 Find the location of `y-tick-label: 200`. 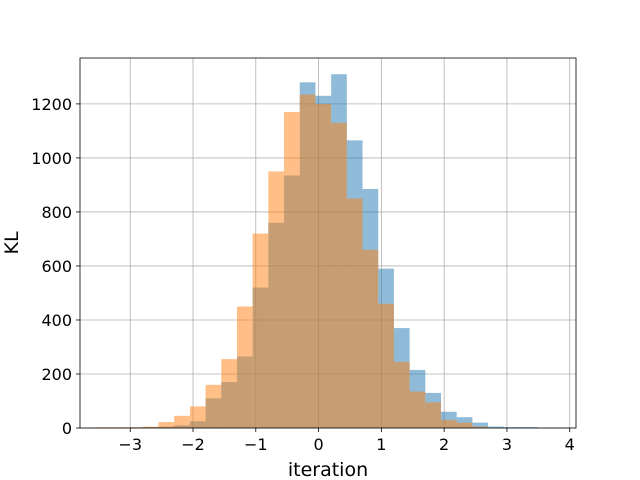

y-tick-label: 200 is located at coordinates (56, 374).